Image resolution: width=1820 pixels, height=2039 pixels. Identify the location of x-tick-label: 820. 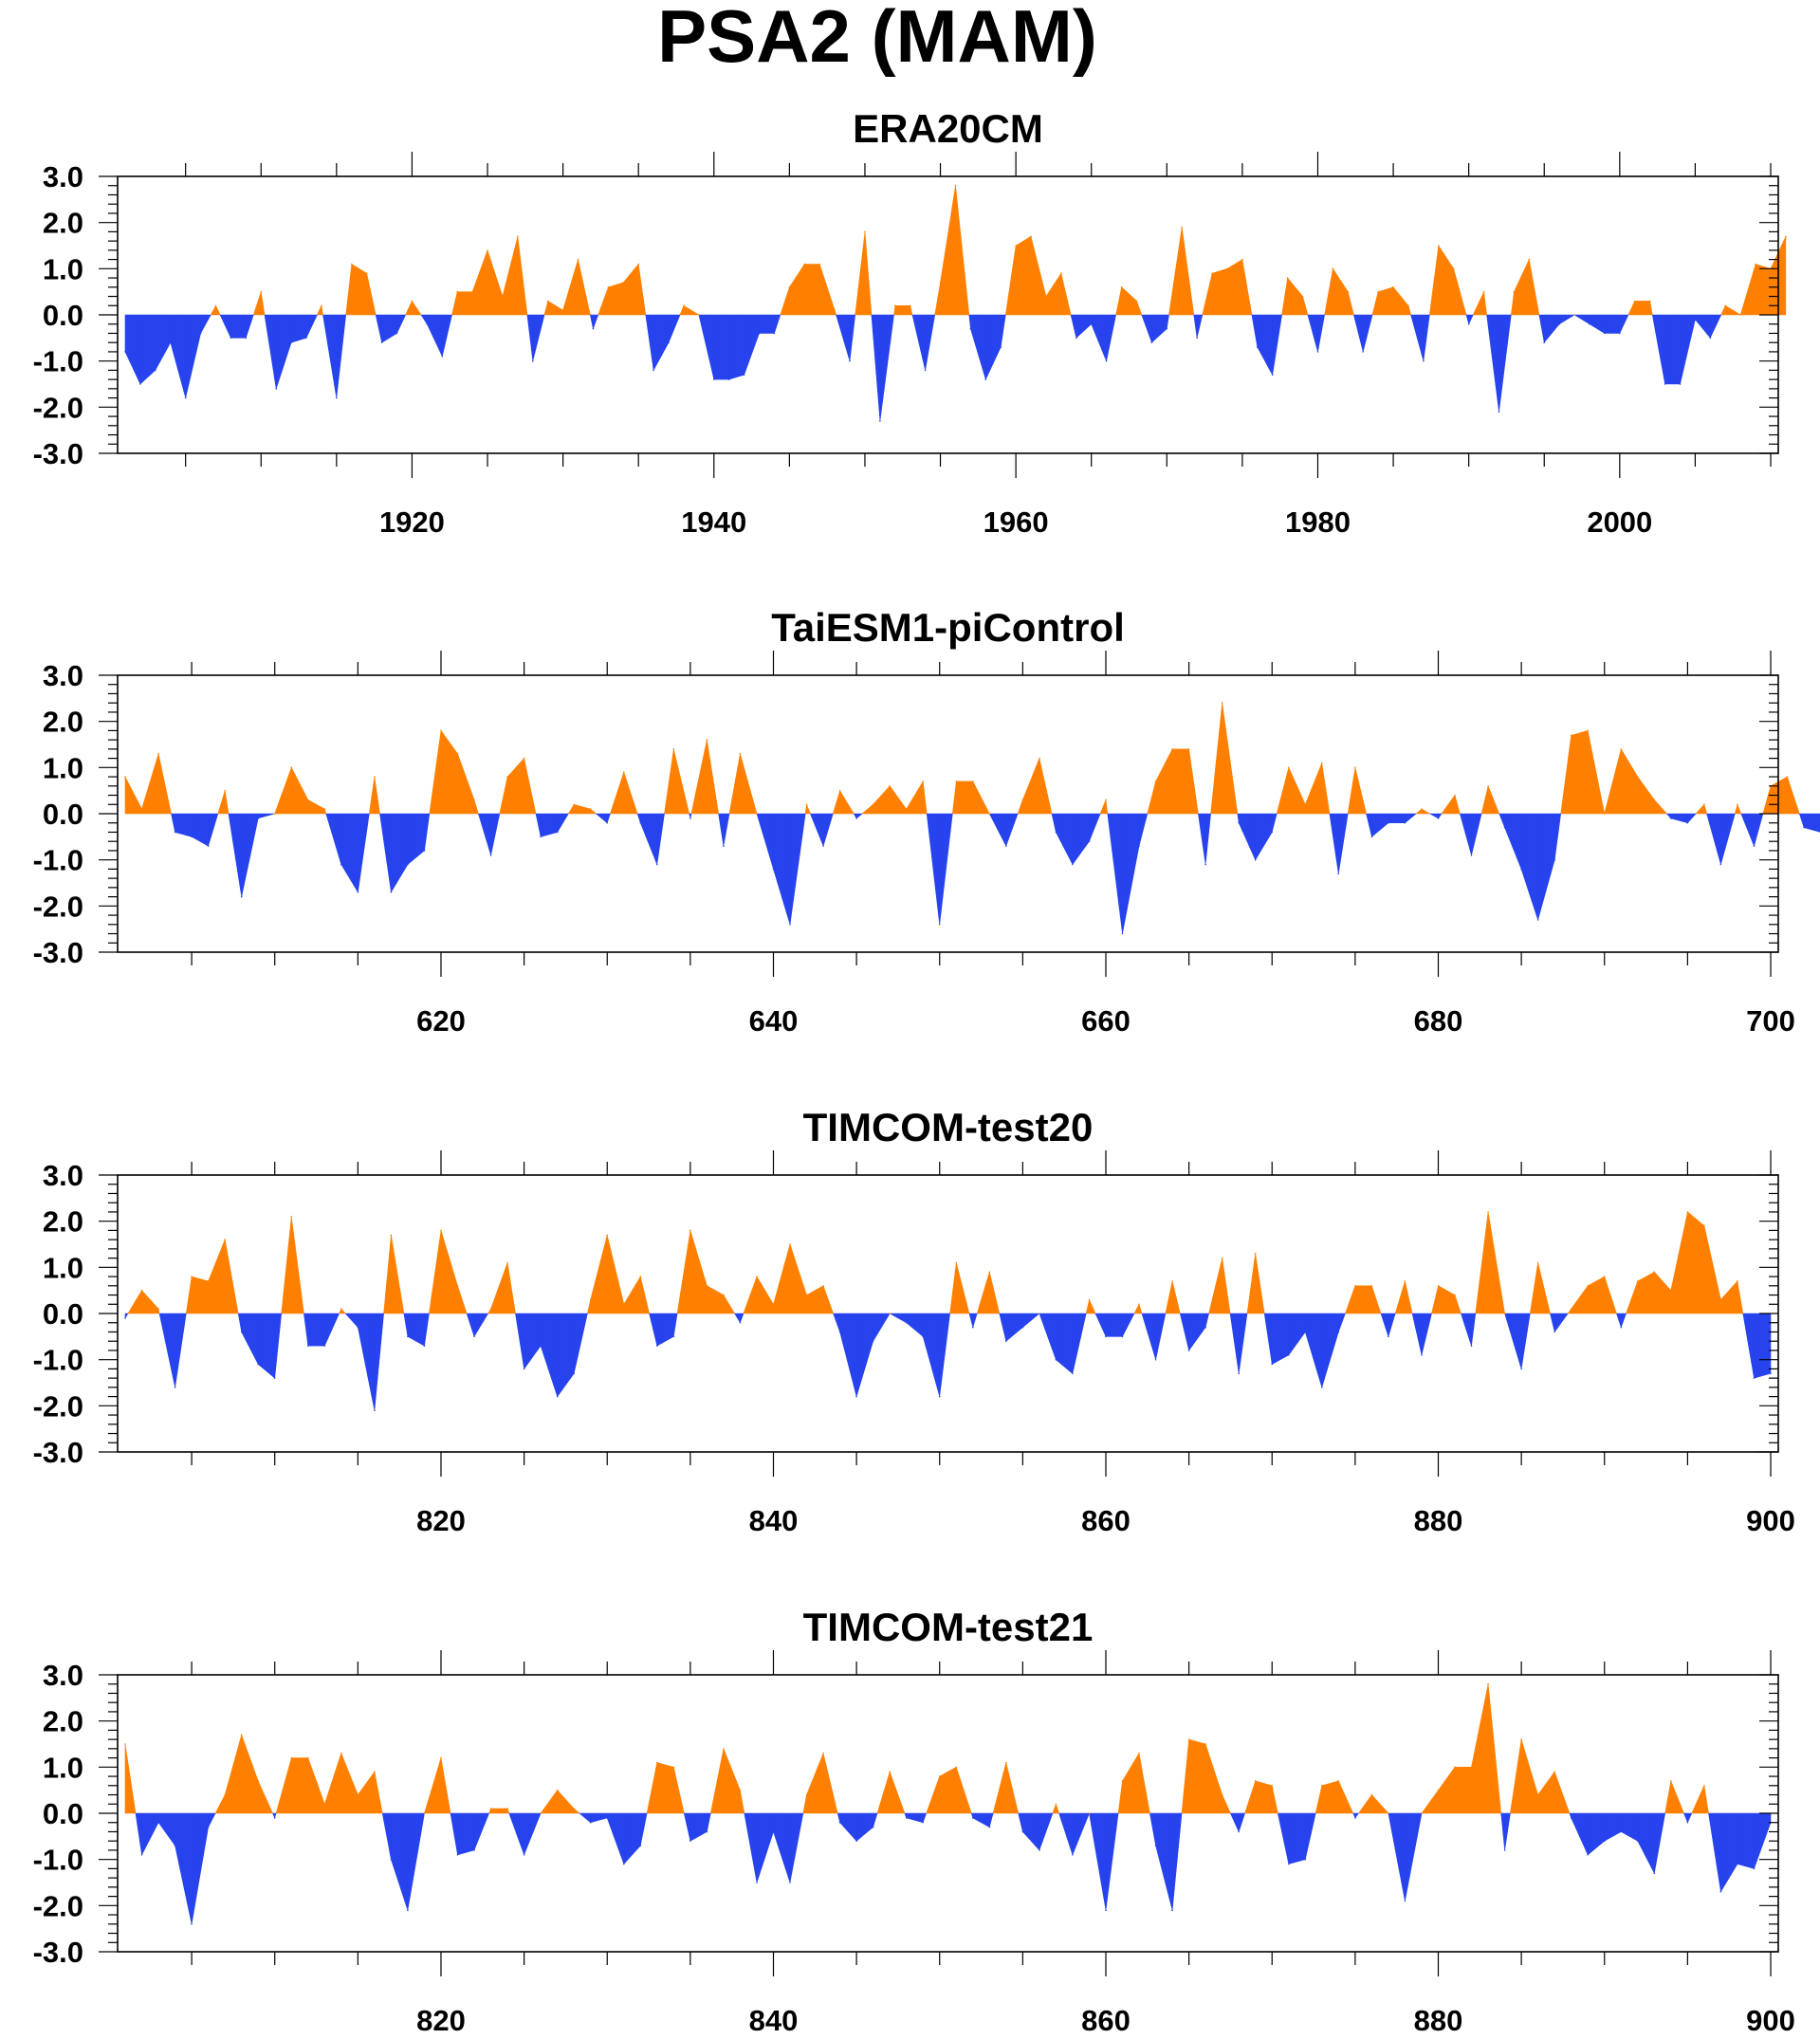
(441, 2021).